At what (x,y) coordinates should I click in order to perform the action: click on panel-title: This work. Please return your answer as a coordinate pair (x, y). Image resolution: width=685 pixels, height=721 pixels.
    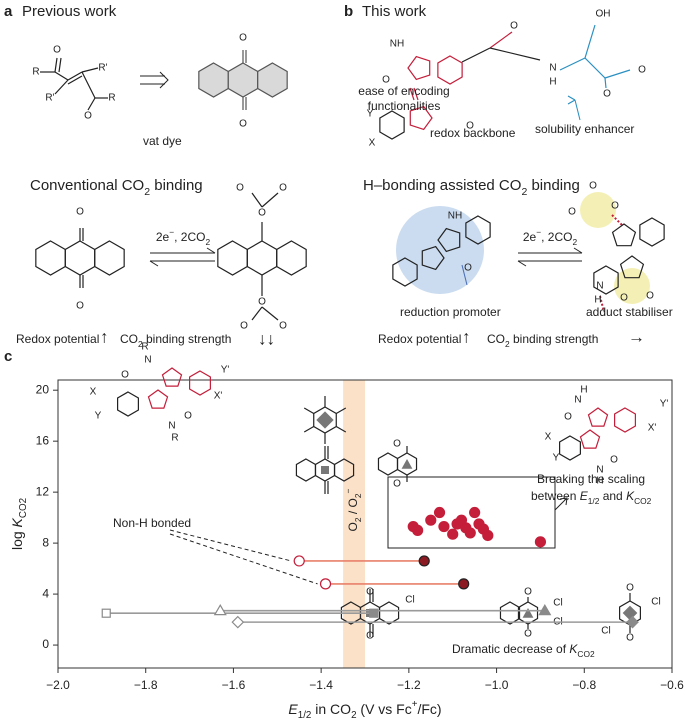
    Looking at the image, I should click on (394, 11).